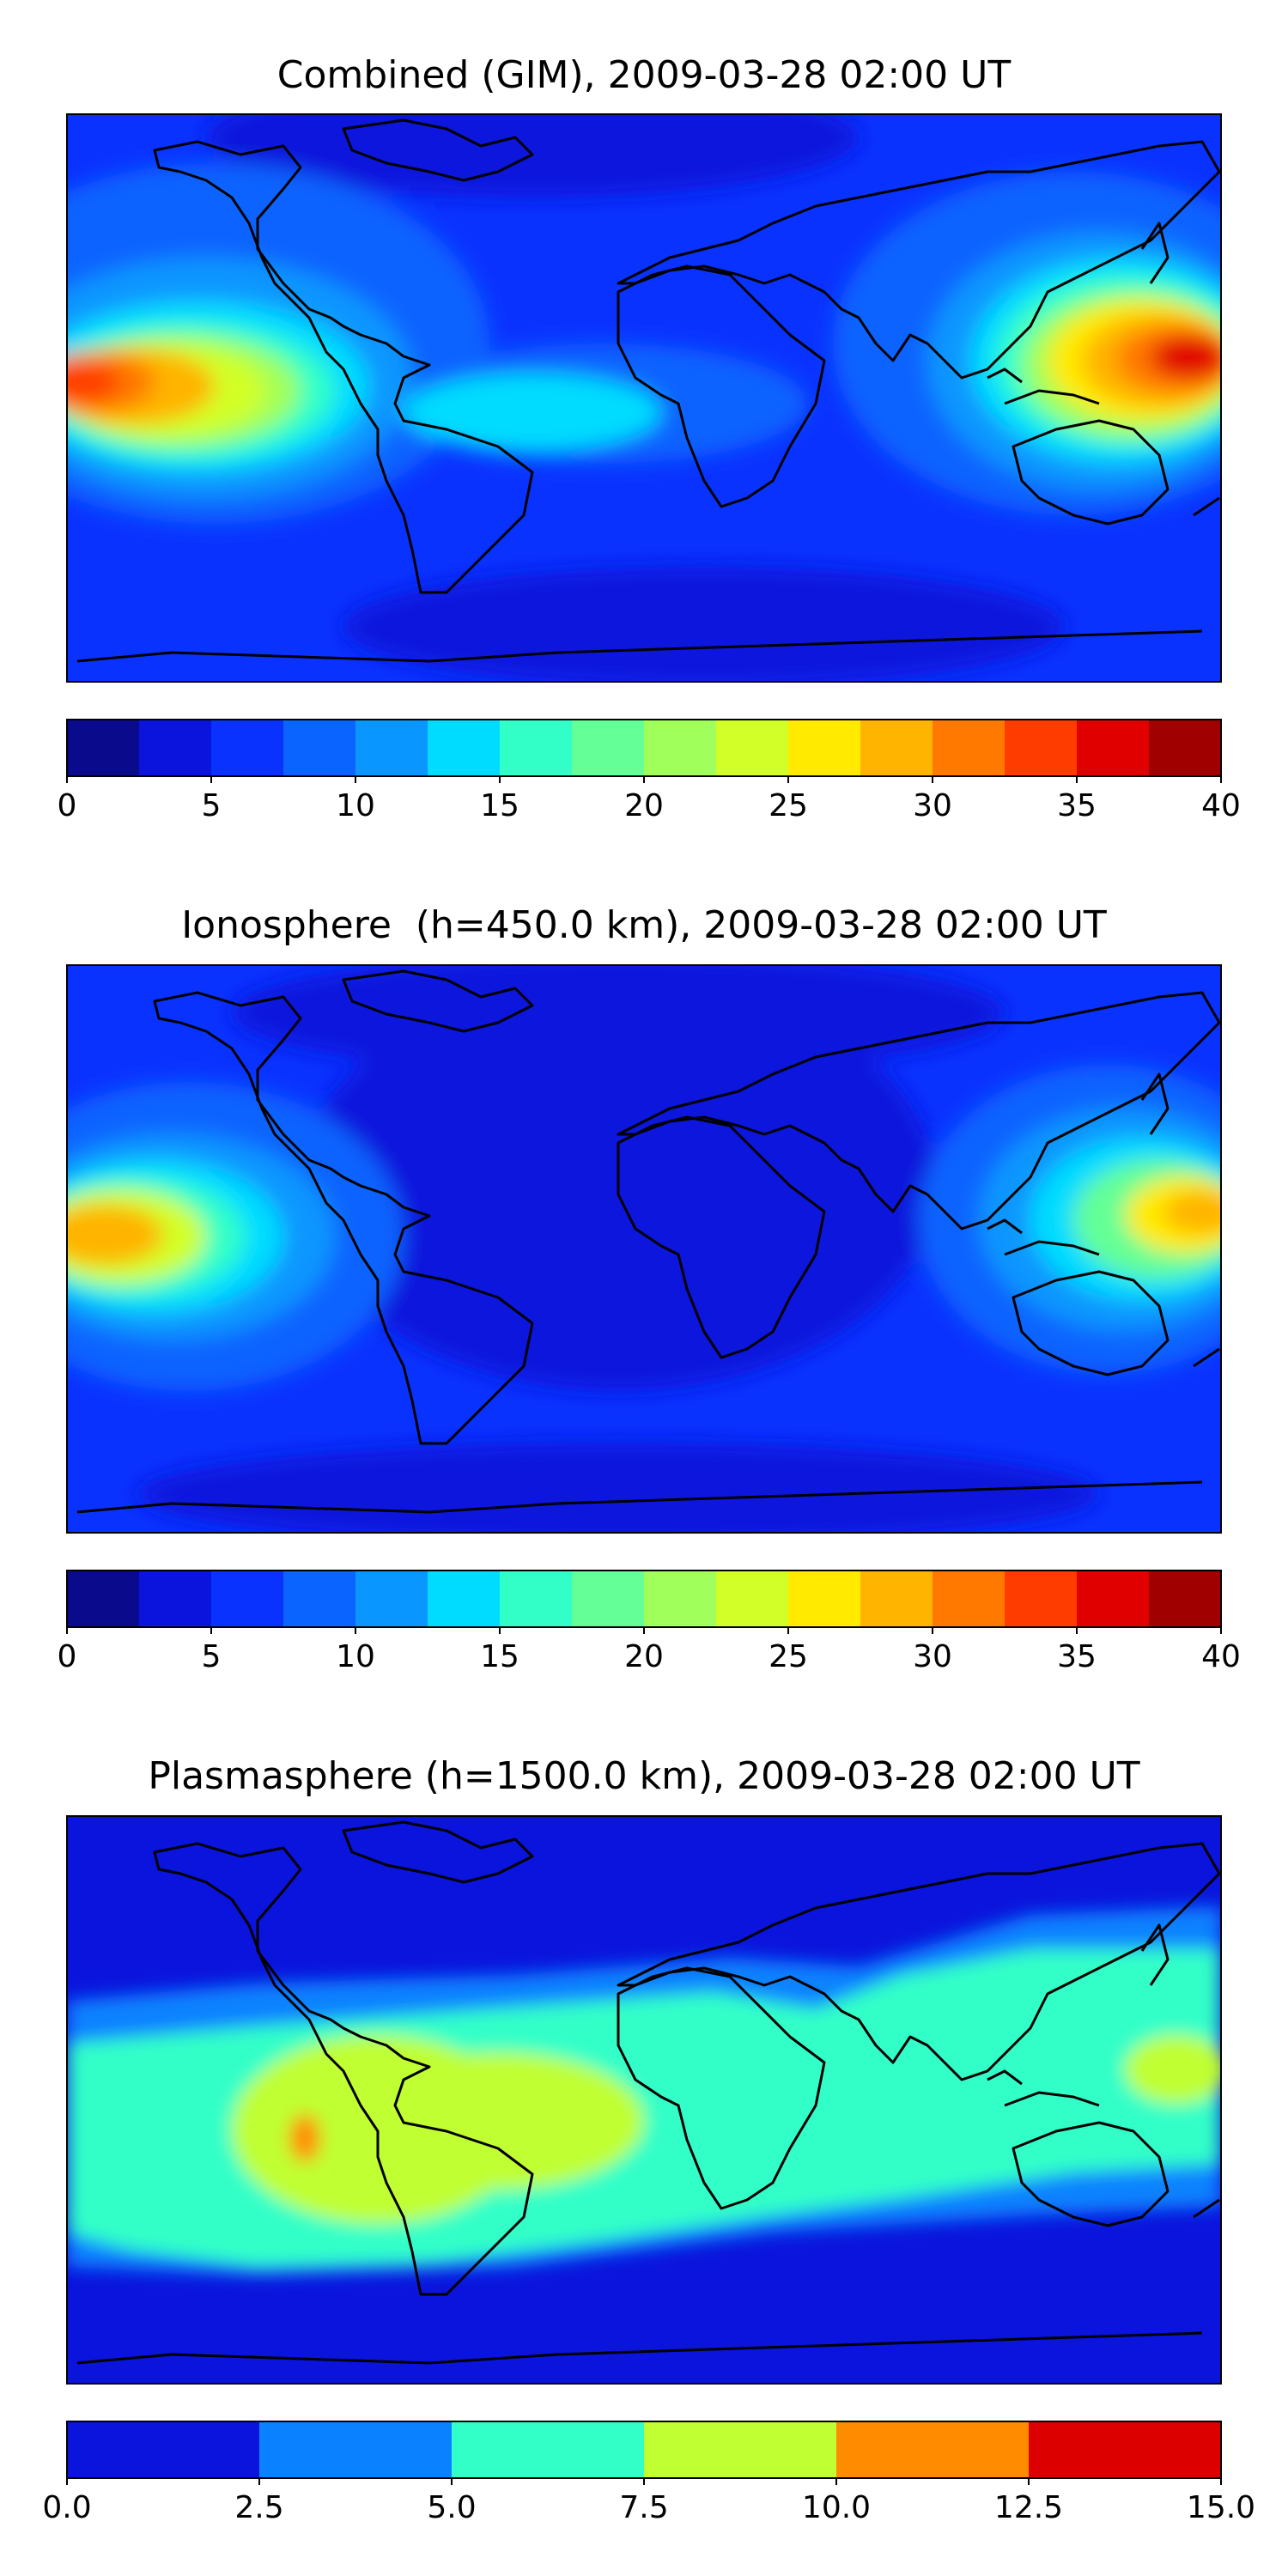 This screenshot has width=1288, height=2576. What do you see at coordinates (452, 2507) in the screenshot?
I see `colorbar-tick-label: 5.0` at bounding box center [452, 2507].